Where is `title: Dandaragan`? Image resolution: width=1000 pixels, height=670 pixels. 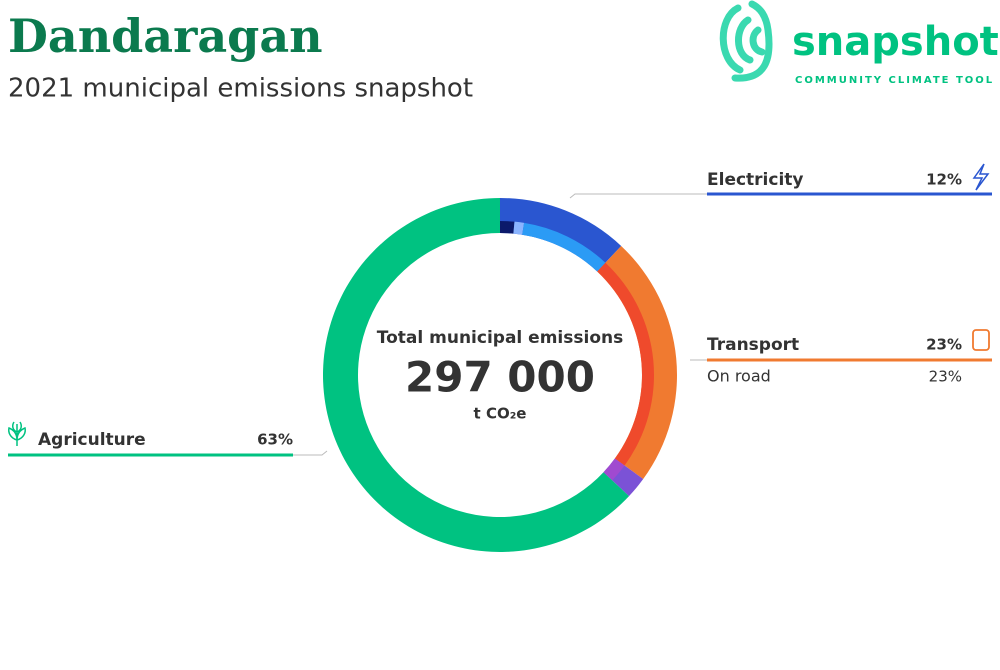
title: Dandaragan is located at coordinates (165, 36).